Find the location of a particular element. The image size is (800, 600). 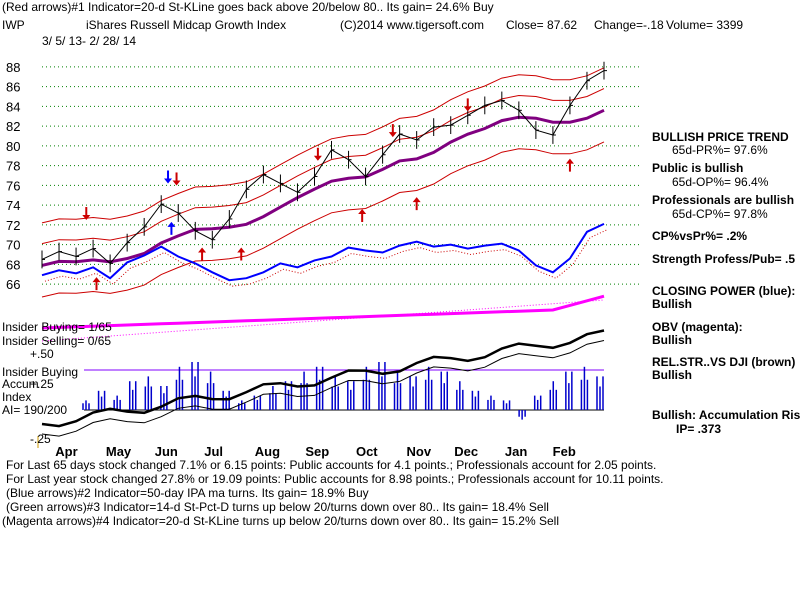

accum-p50: +.50 is located at coordinates (42, 354).